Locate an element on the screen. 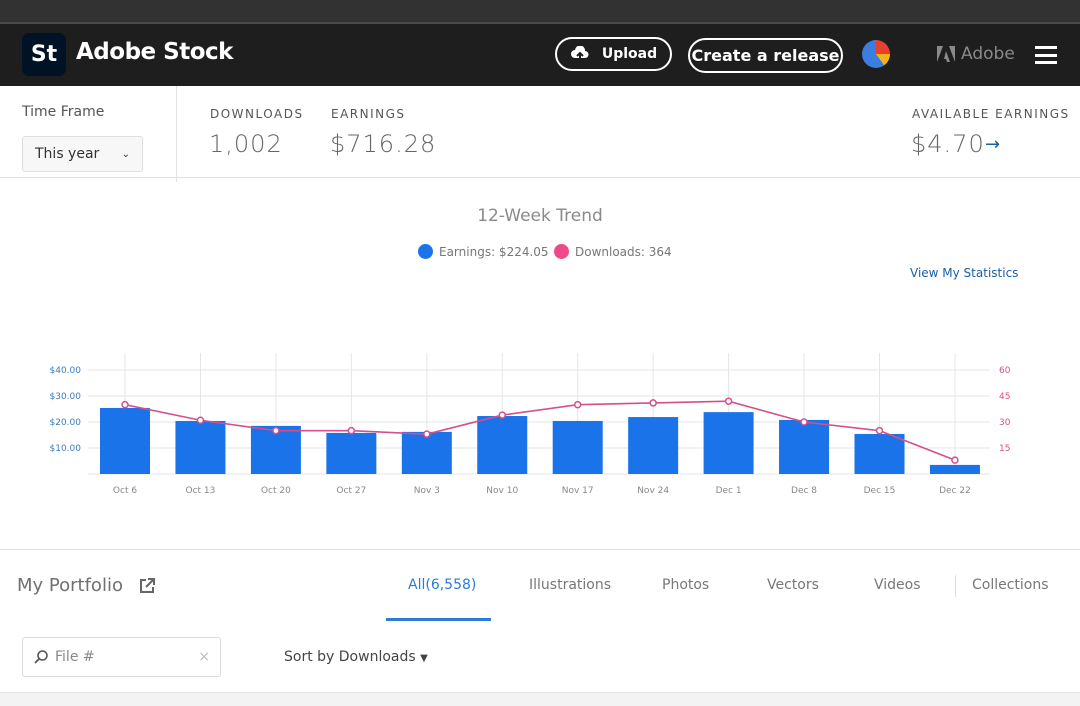  tab-all: All(6,558) is located at coordinates (442, 585).